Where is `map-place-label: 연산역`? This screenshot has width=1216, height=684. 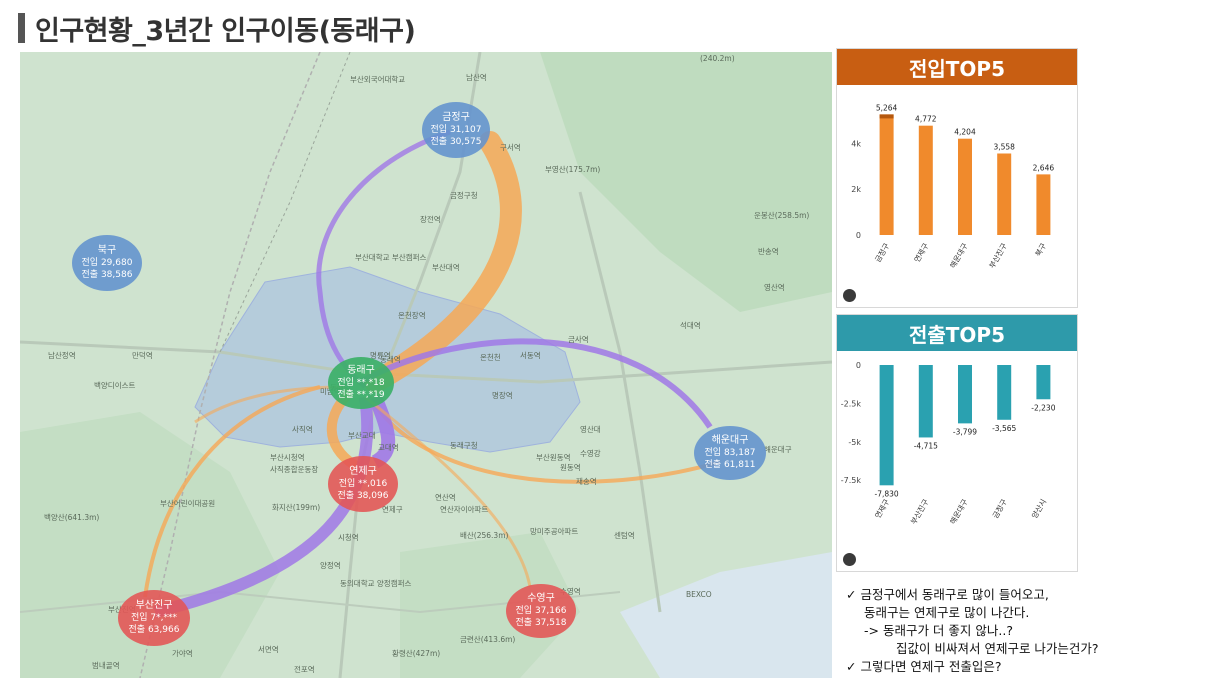
map-place-label: 연산역 is located at coordinates (445, 497).